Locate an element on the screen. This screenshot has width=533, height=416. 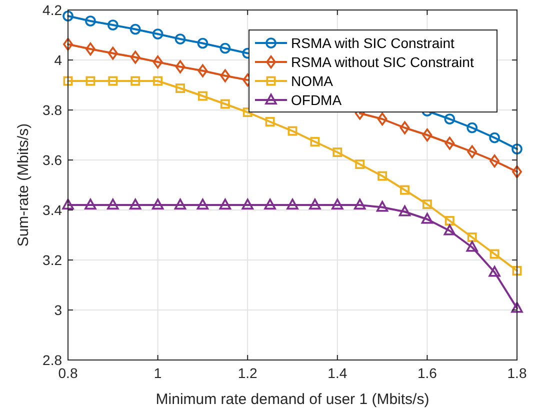
y-tick-label: 2.8 is located at coordinates (52, 360).